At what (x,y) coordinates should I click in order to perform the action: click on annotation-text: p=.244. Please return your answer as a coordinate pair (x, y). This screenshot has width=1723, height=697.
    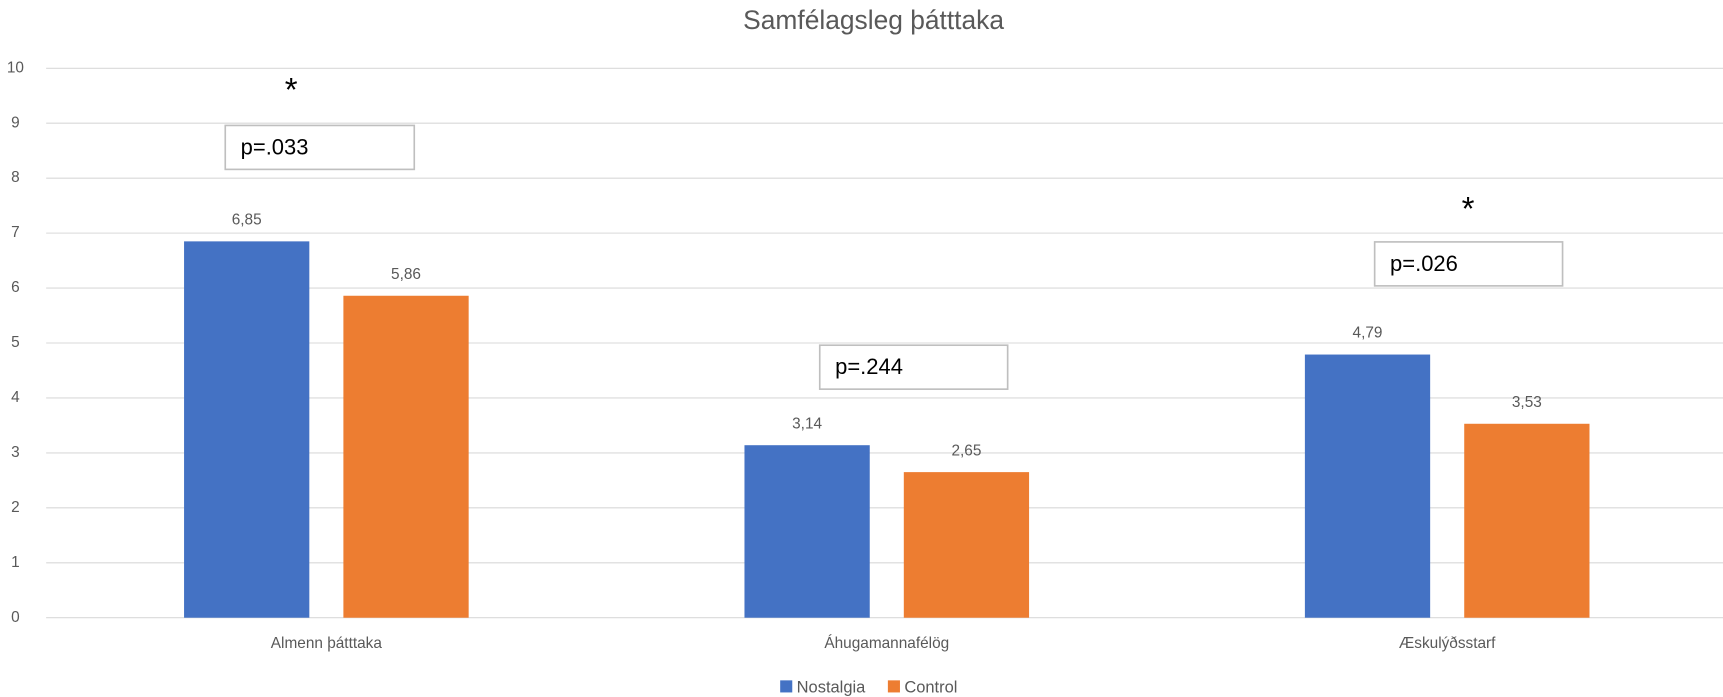
    Looking at the image, I should click on (869, 366).